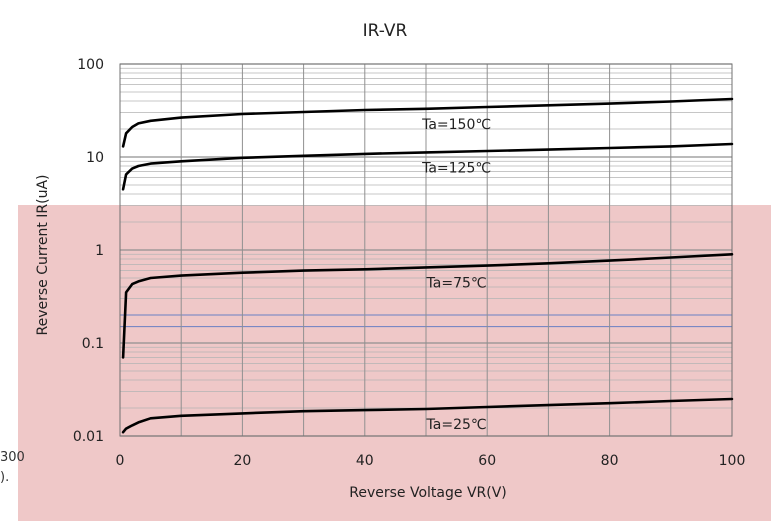 Image resolution: width=771 pixels, height=521 pixels. I want to click on x-tick-label: 80, so click(610, 461).